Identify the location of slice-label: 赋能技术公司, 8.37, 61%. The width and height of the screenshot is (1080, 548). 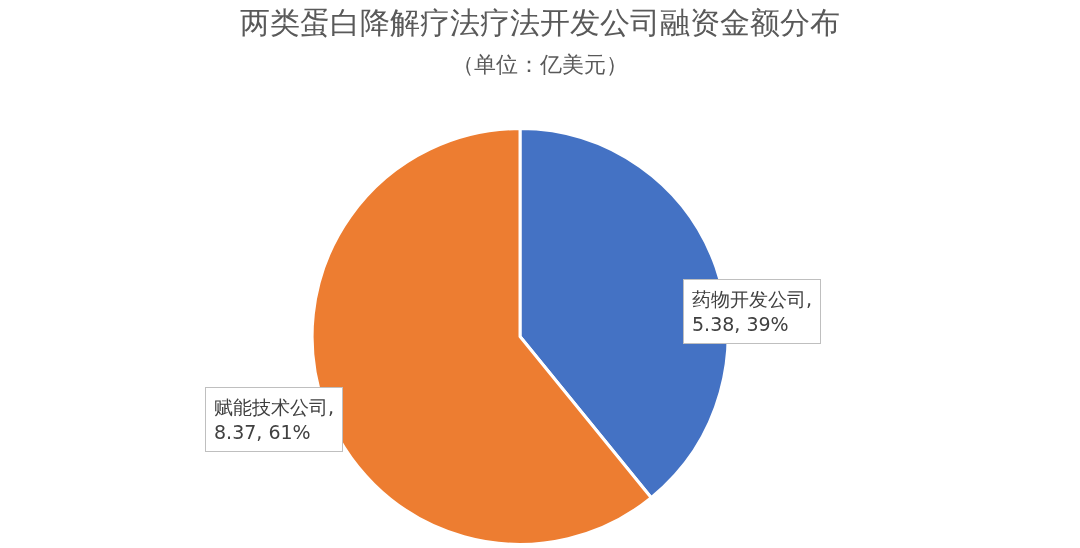
(274, 419).